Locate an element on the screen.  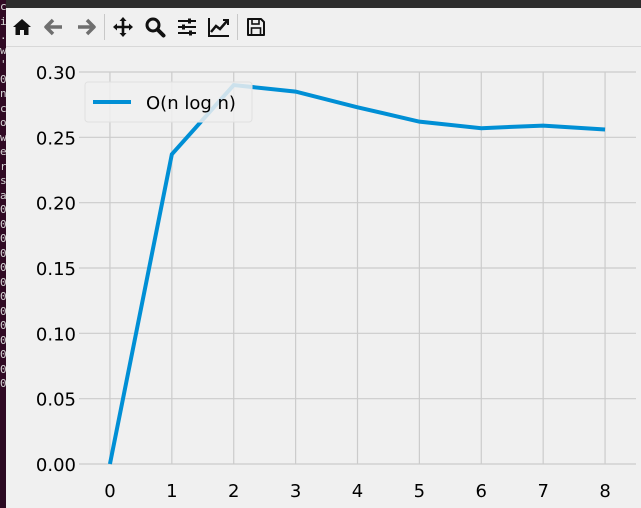
move-icon is located at coordinates (123, 27).